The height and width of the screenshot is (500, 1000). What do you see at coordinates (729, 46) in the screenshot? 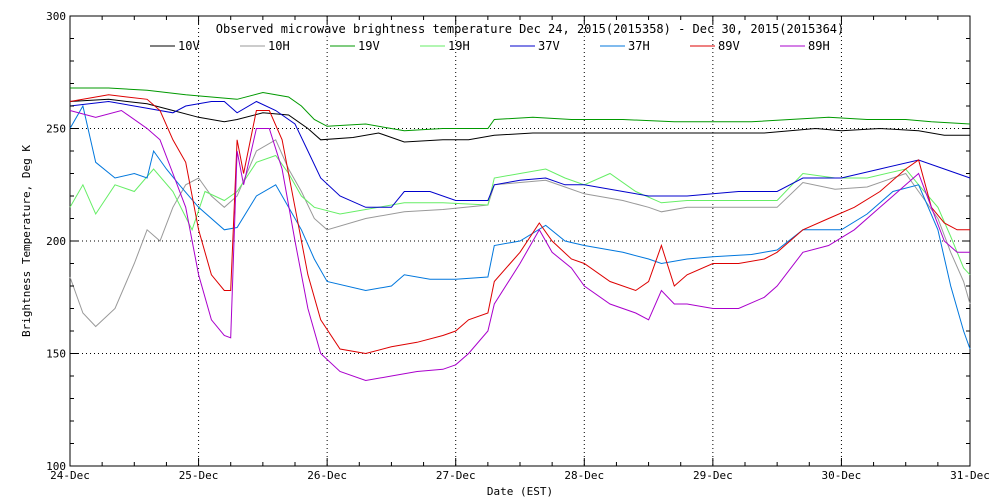
I see `legend-label-89v: 89V` at bounding box center [729, 46].